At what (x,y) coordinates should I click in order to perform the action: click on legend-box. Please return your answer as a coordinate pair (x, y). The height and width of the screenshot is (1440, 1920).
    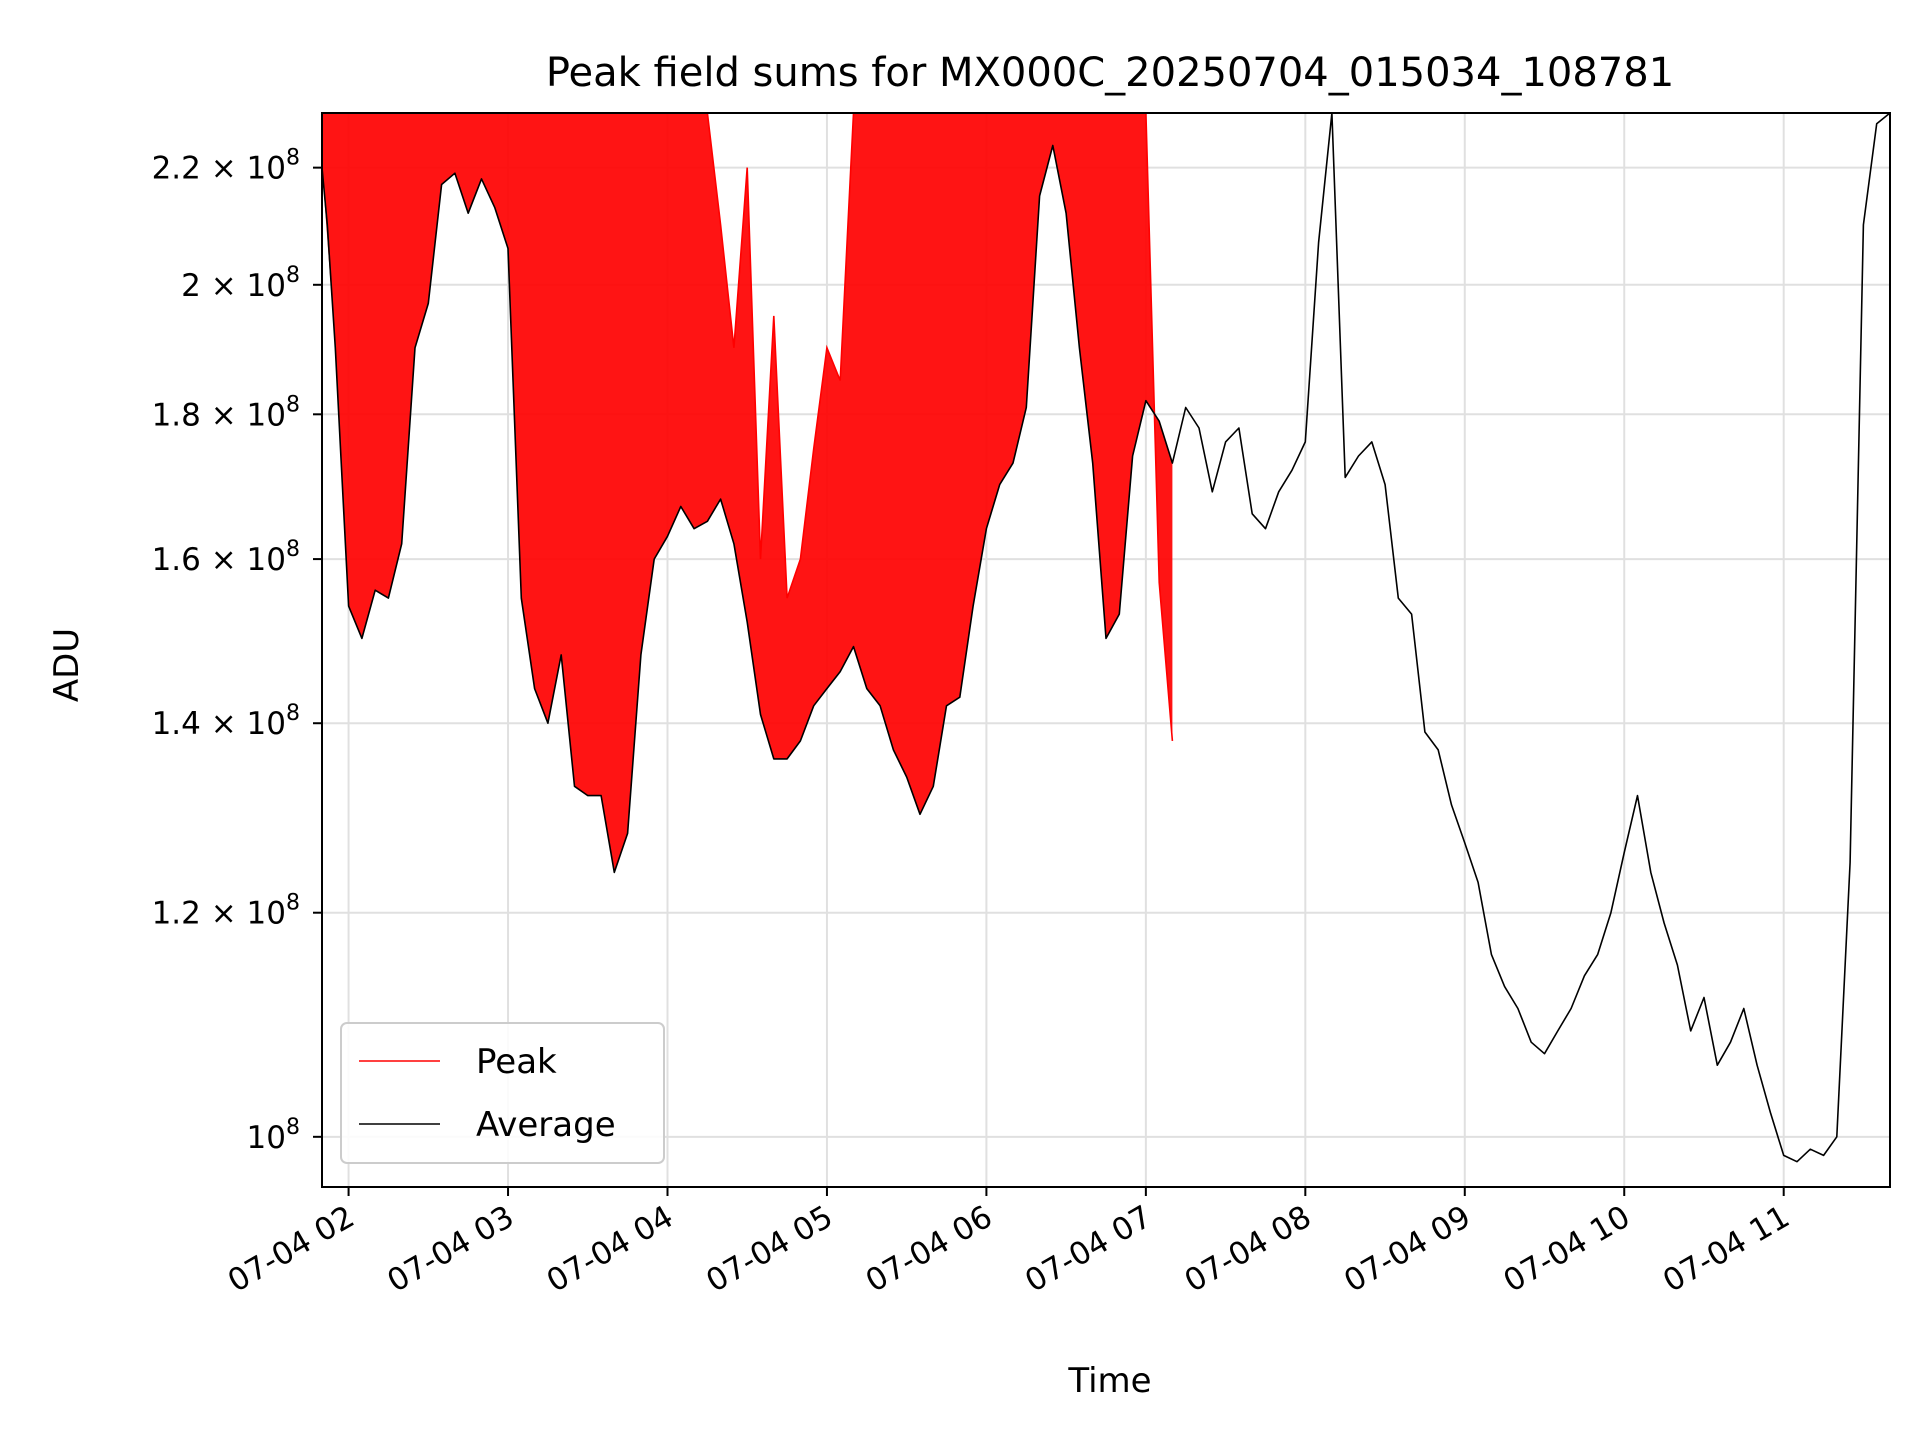
    Looking at the image, I should click on (502, 1093).